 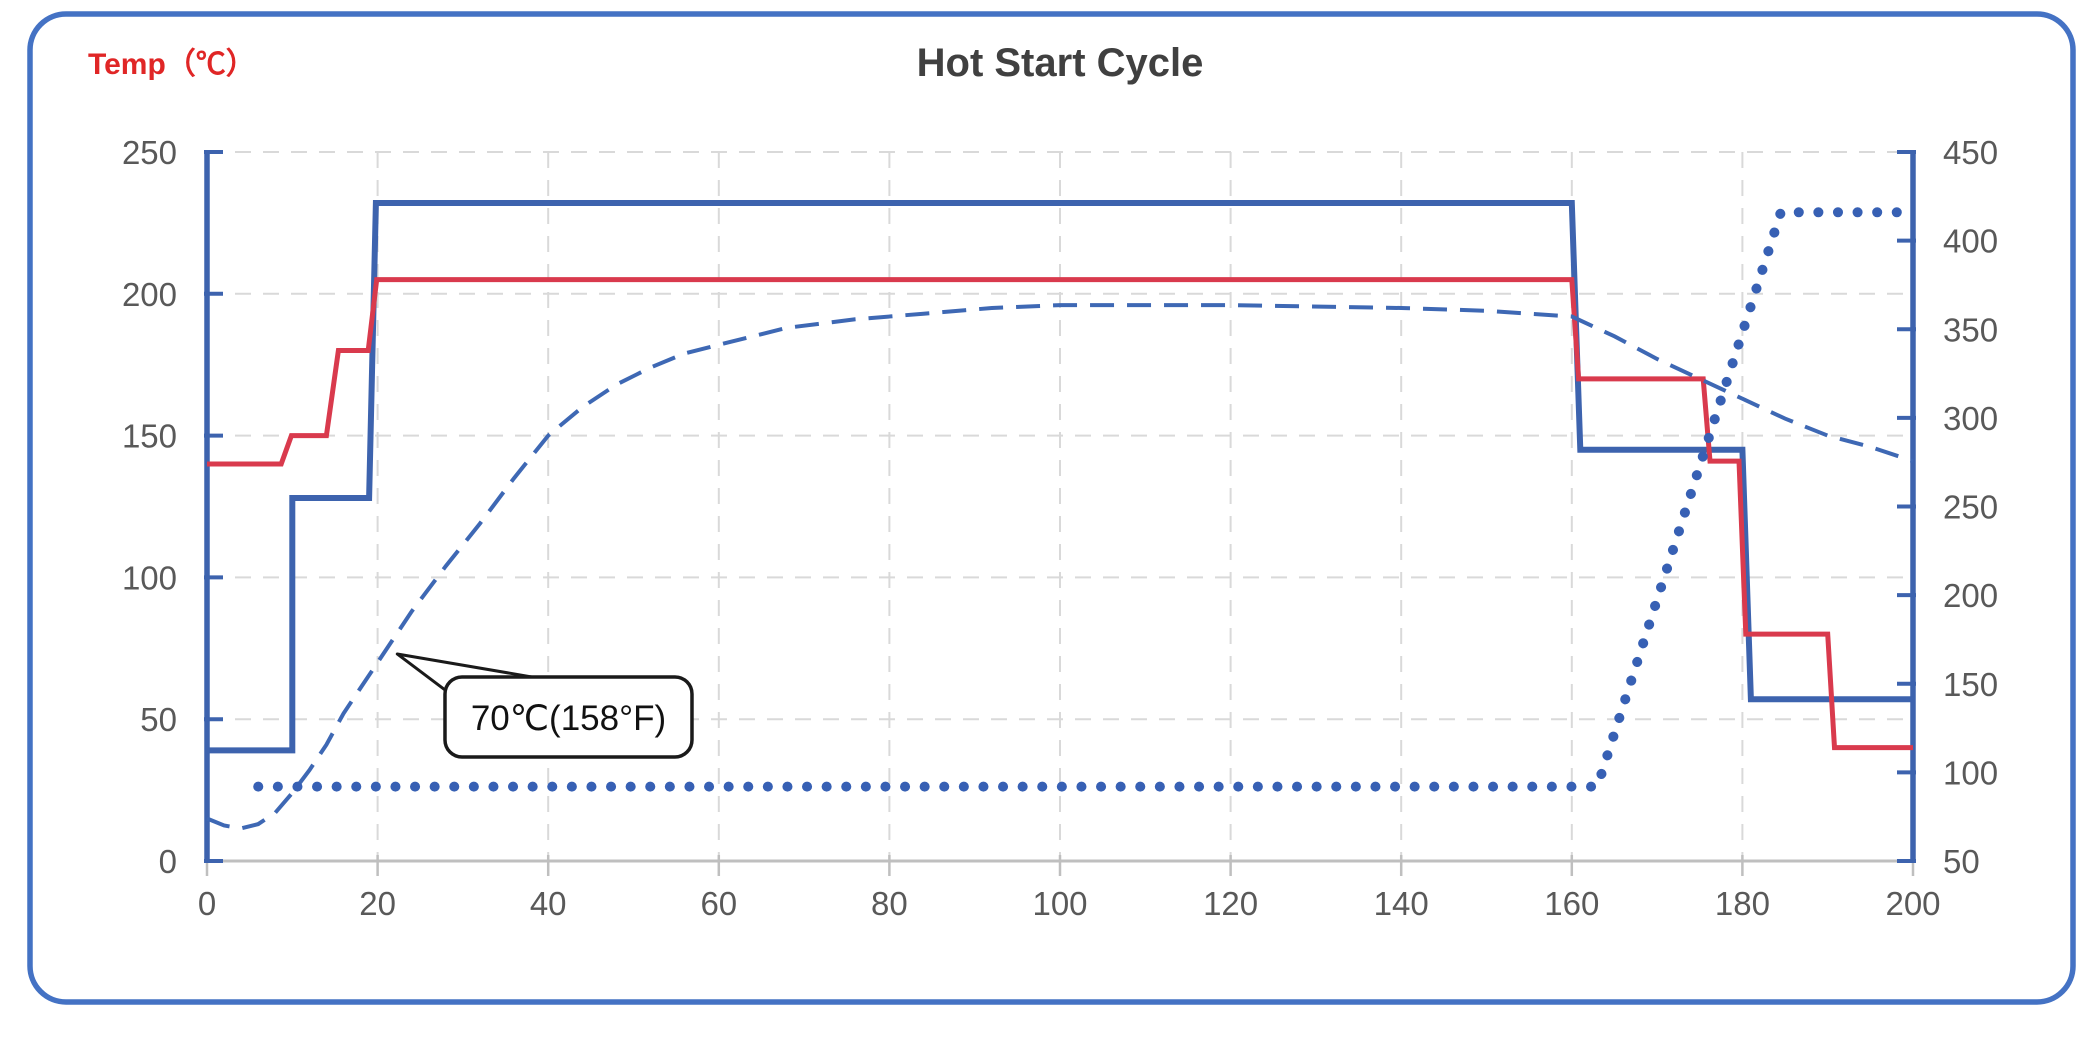 I want to click on y-left-tick-label: 50, so click(x=158, y=719).